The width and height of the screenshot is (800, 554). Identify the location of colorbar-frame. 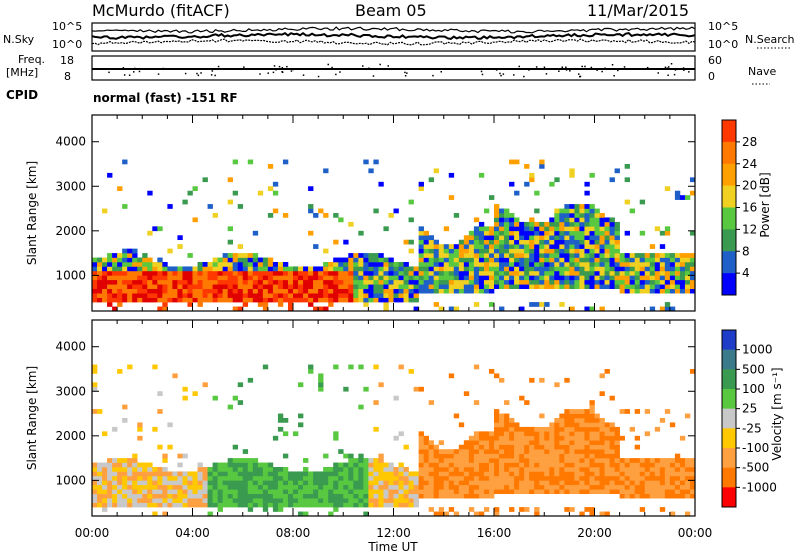
(729, 418).